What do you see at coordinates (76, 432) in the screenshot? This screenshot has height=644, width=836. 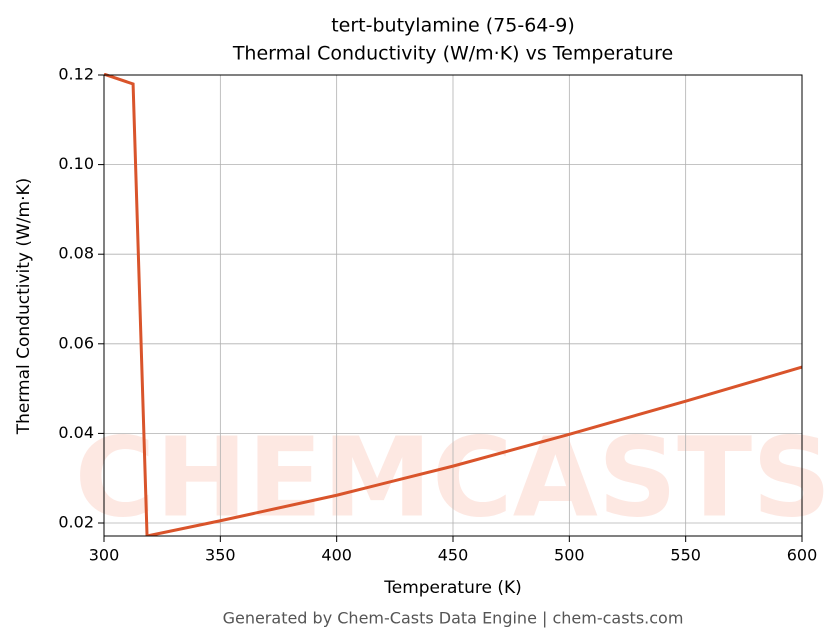 I see `y-tick-label: 0.04` at bounding box center [76, 432].